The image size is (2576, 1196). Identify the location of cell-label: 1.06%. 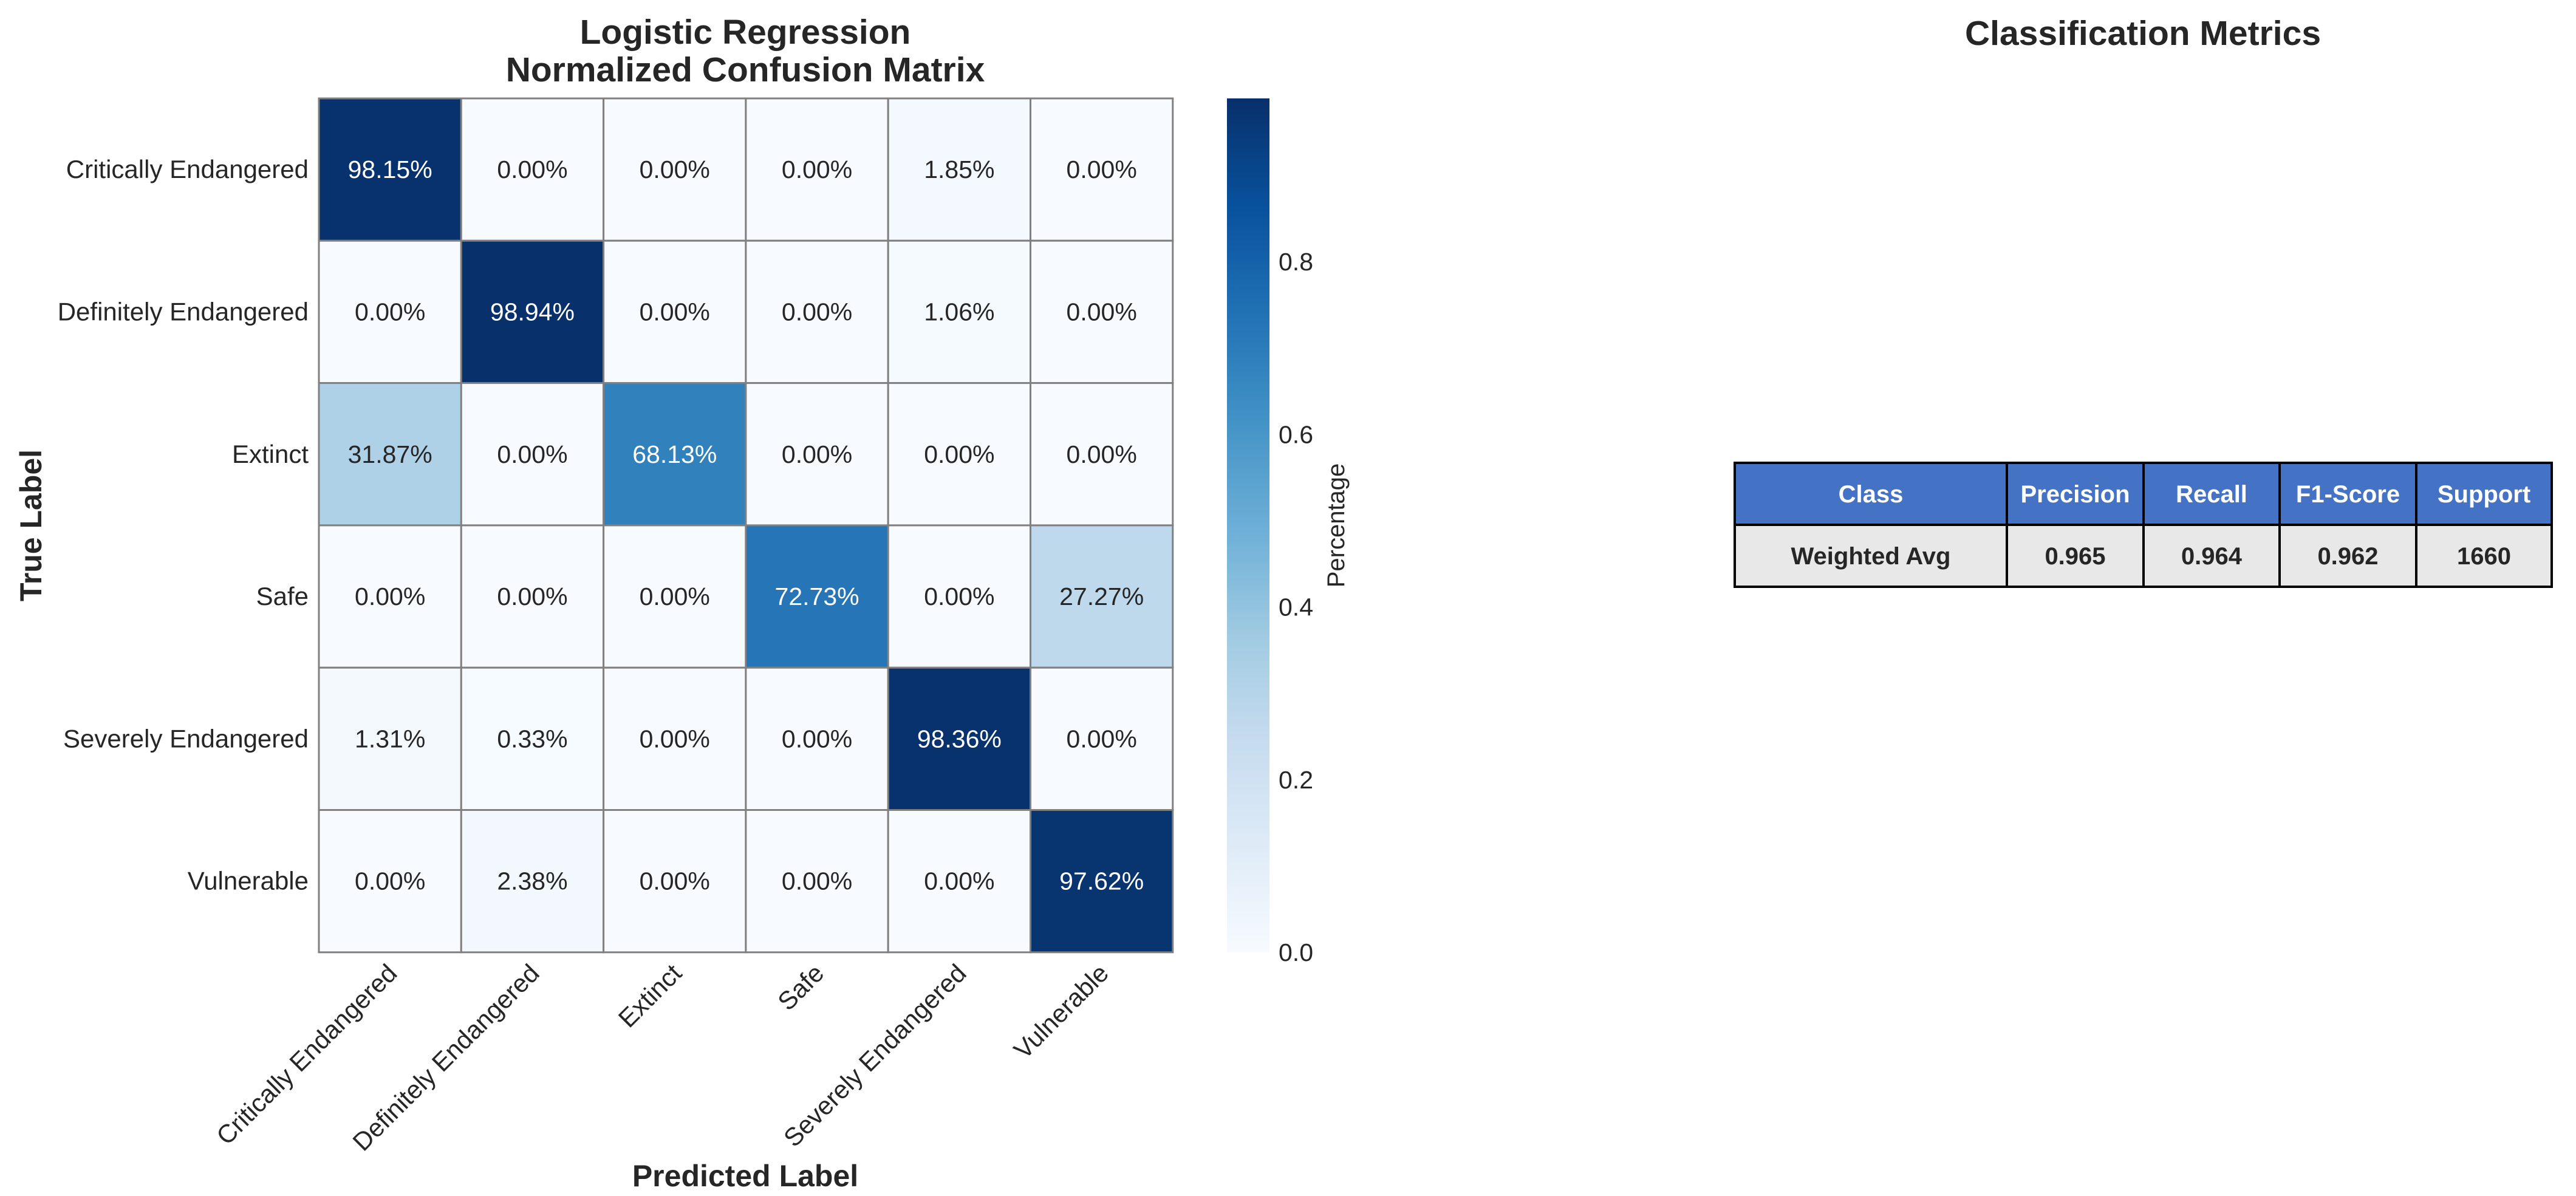
(959, 312).